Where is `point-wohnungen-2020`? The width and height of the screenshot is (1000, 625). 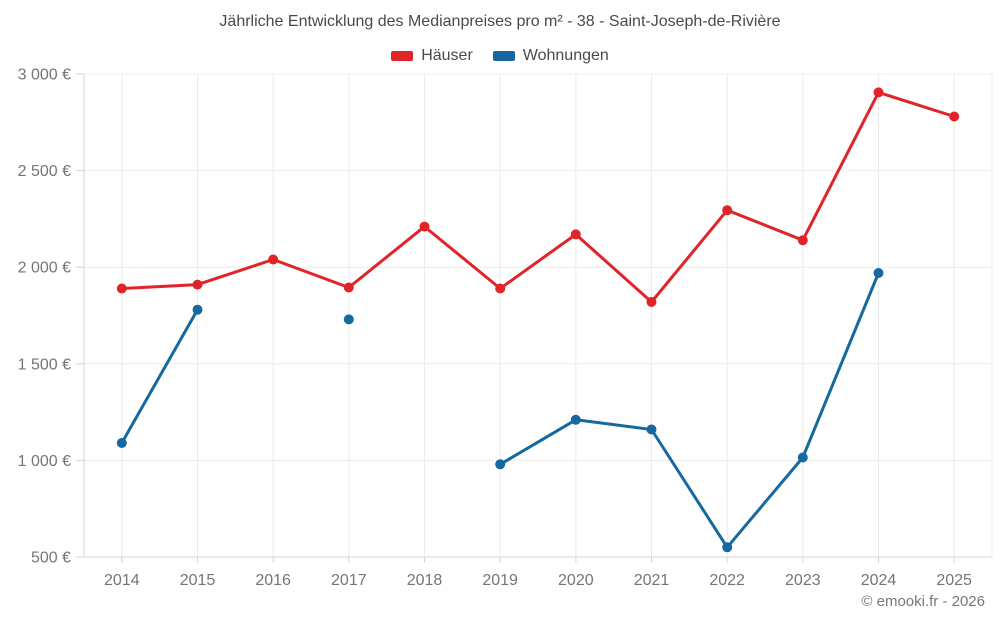
point-wohnungen-2020 is located at coordinates (575, 419).